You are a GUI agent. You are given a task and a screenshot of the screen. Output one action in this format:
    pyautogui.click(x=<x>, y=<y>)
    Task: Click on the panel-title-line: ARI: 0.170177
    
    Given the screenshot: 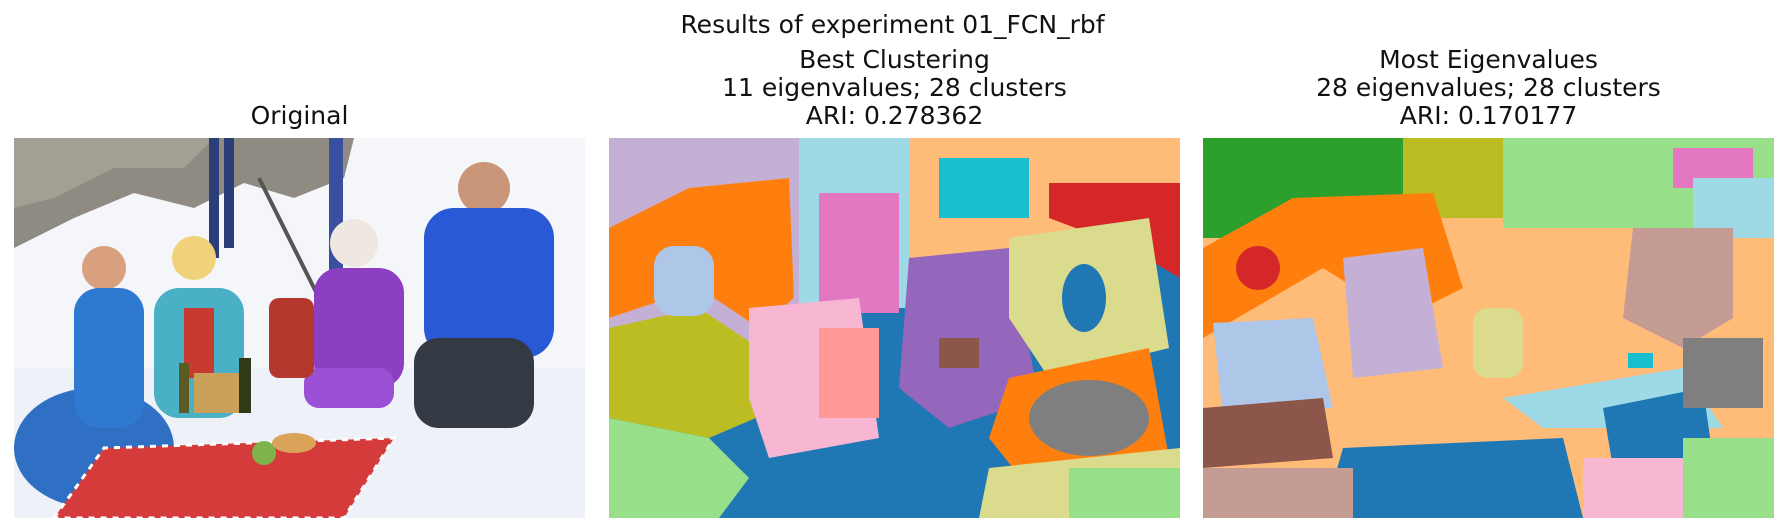 What is the action you would take?
    pyautogui.click(x=1488, y=115)
    